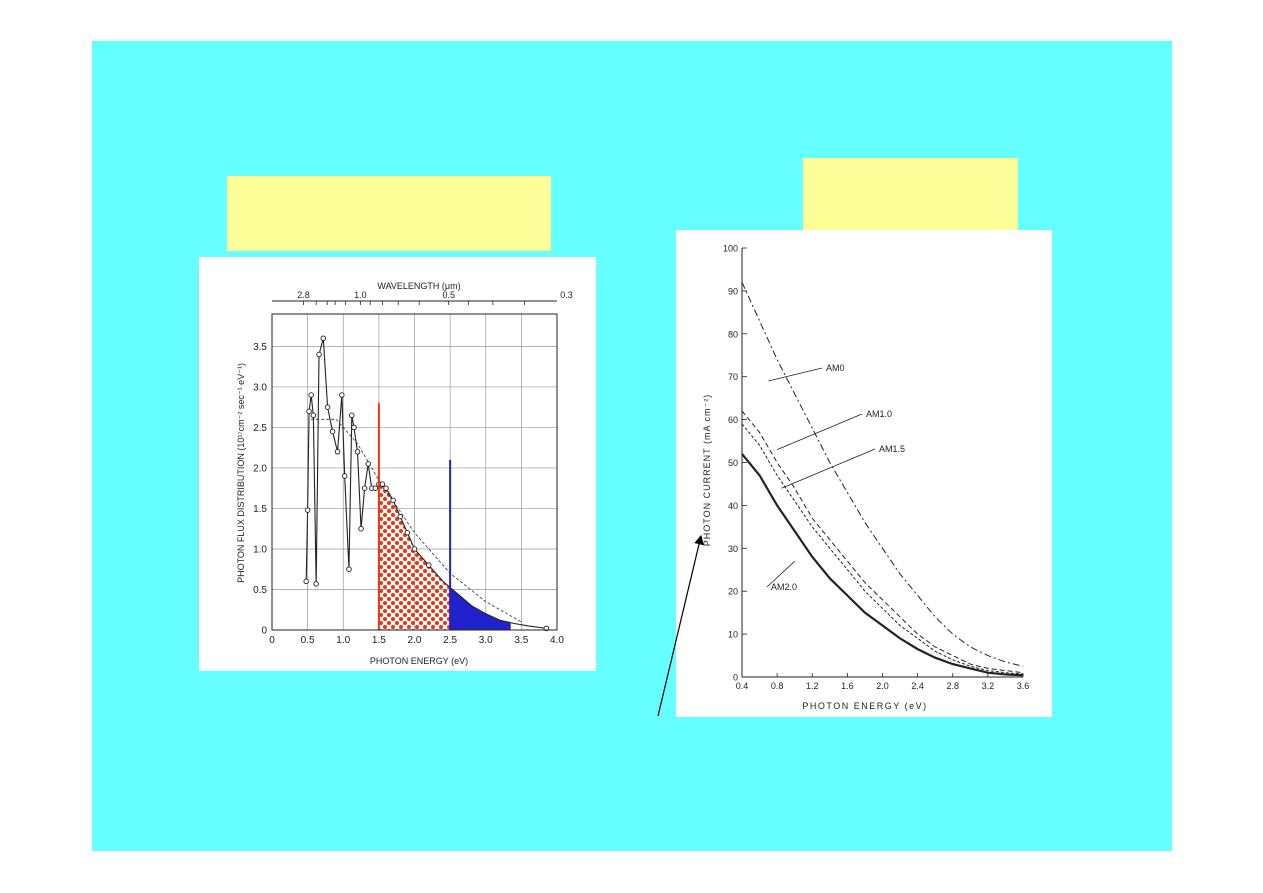 This screenshot has width=1263, height=893. Describe the element at coordinates (260, 549) in the screenshot. I see `y-tick-label: 1.0` at that location.